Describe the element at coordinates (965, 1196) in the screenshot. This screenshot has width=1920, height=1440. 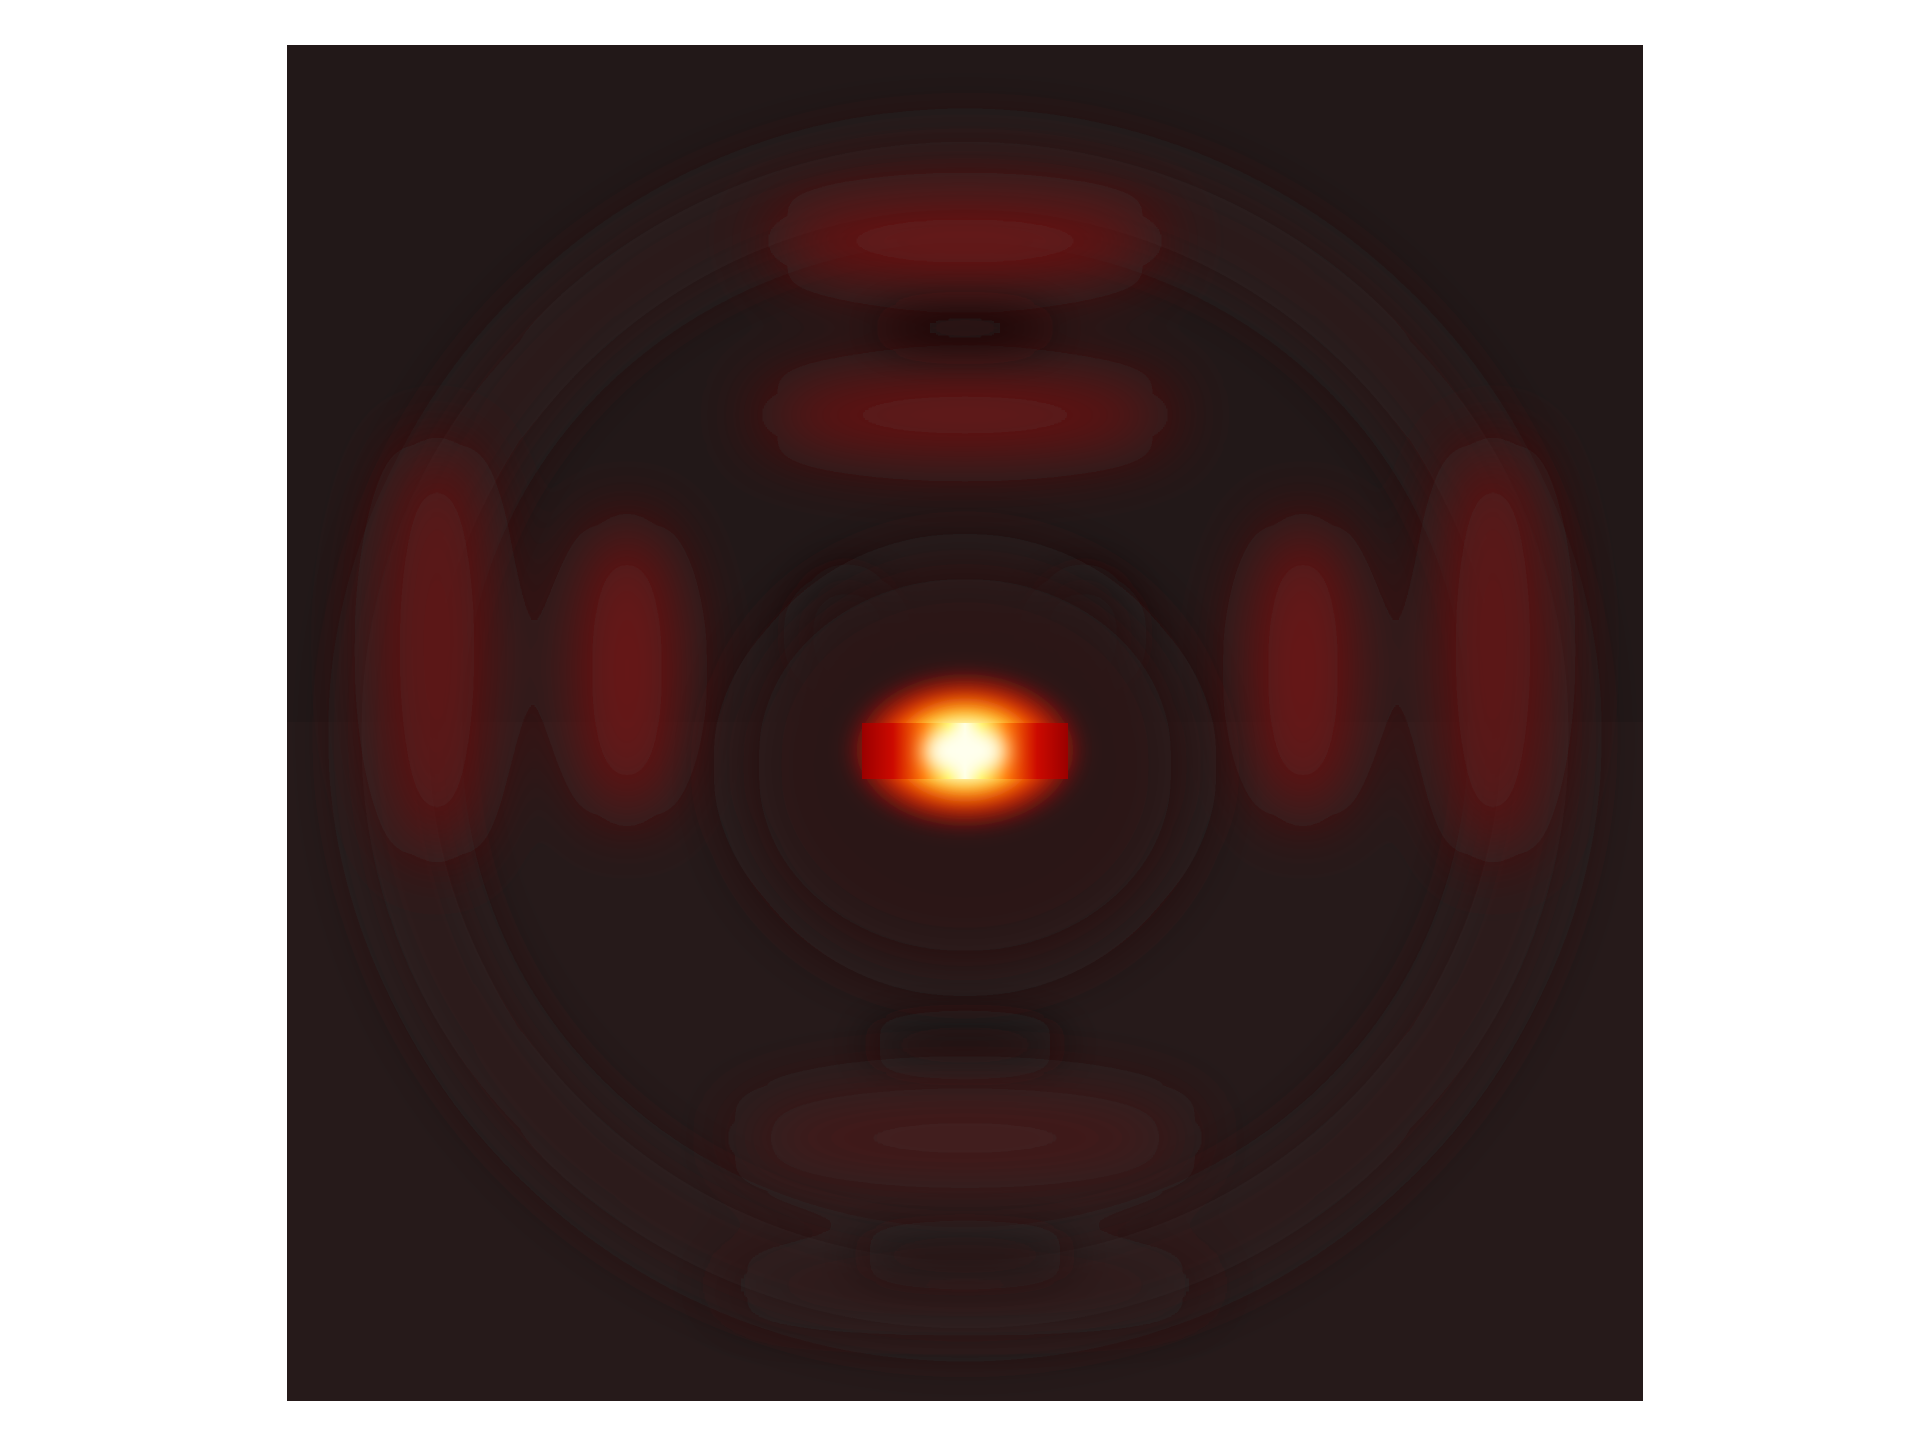
I see `lower-lobes` at that location.